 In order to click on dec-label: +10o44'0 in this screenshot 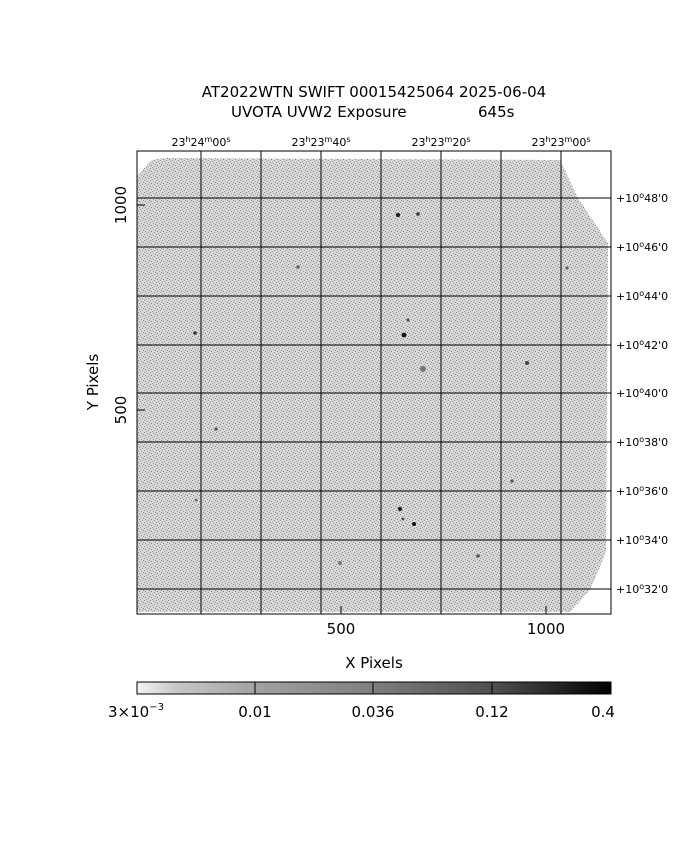, I will do `click(642, 296)`.